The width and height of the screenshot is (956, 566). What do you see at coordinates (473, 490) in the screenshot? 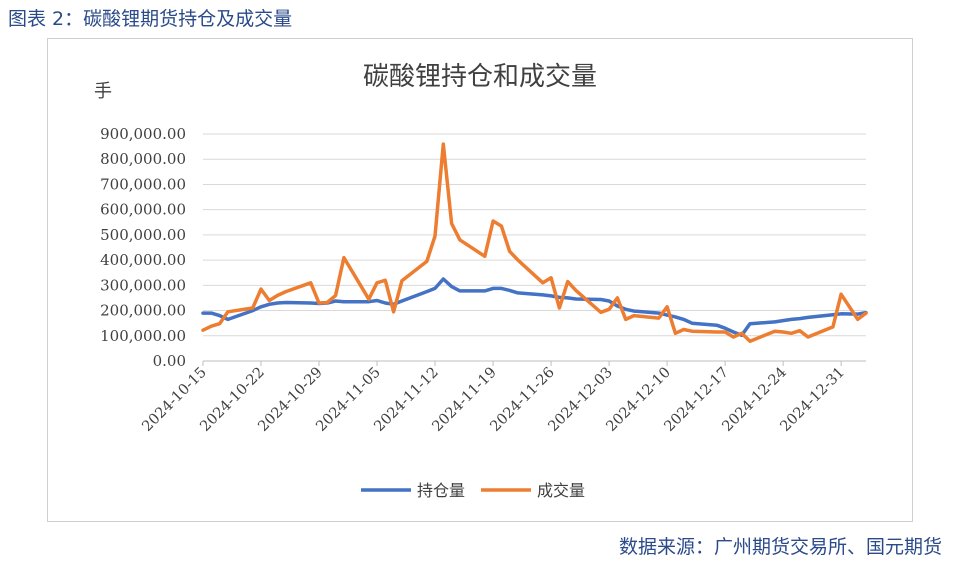
I see `legend: 持仓量 成交量` at bounding box center [473, 490].